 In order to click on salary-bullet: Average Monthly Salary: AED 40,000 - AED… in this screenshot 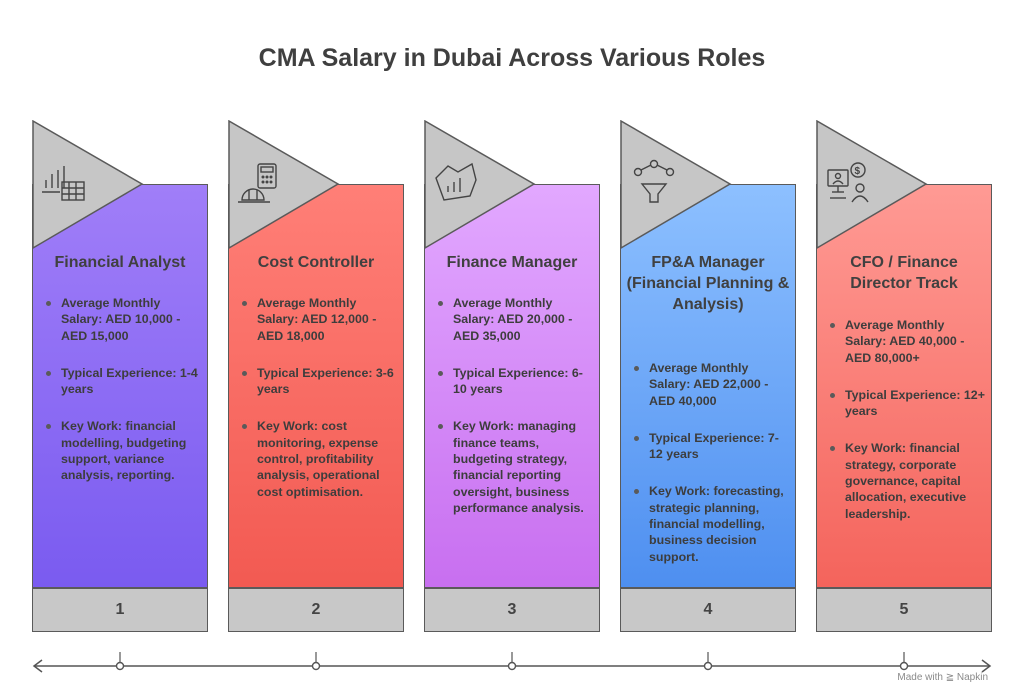, I will do `click(908, 341)`.